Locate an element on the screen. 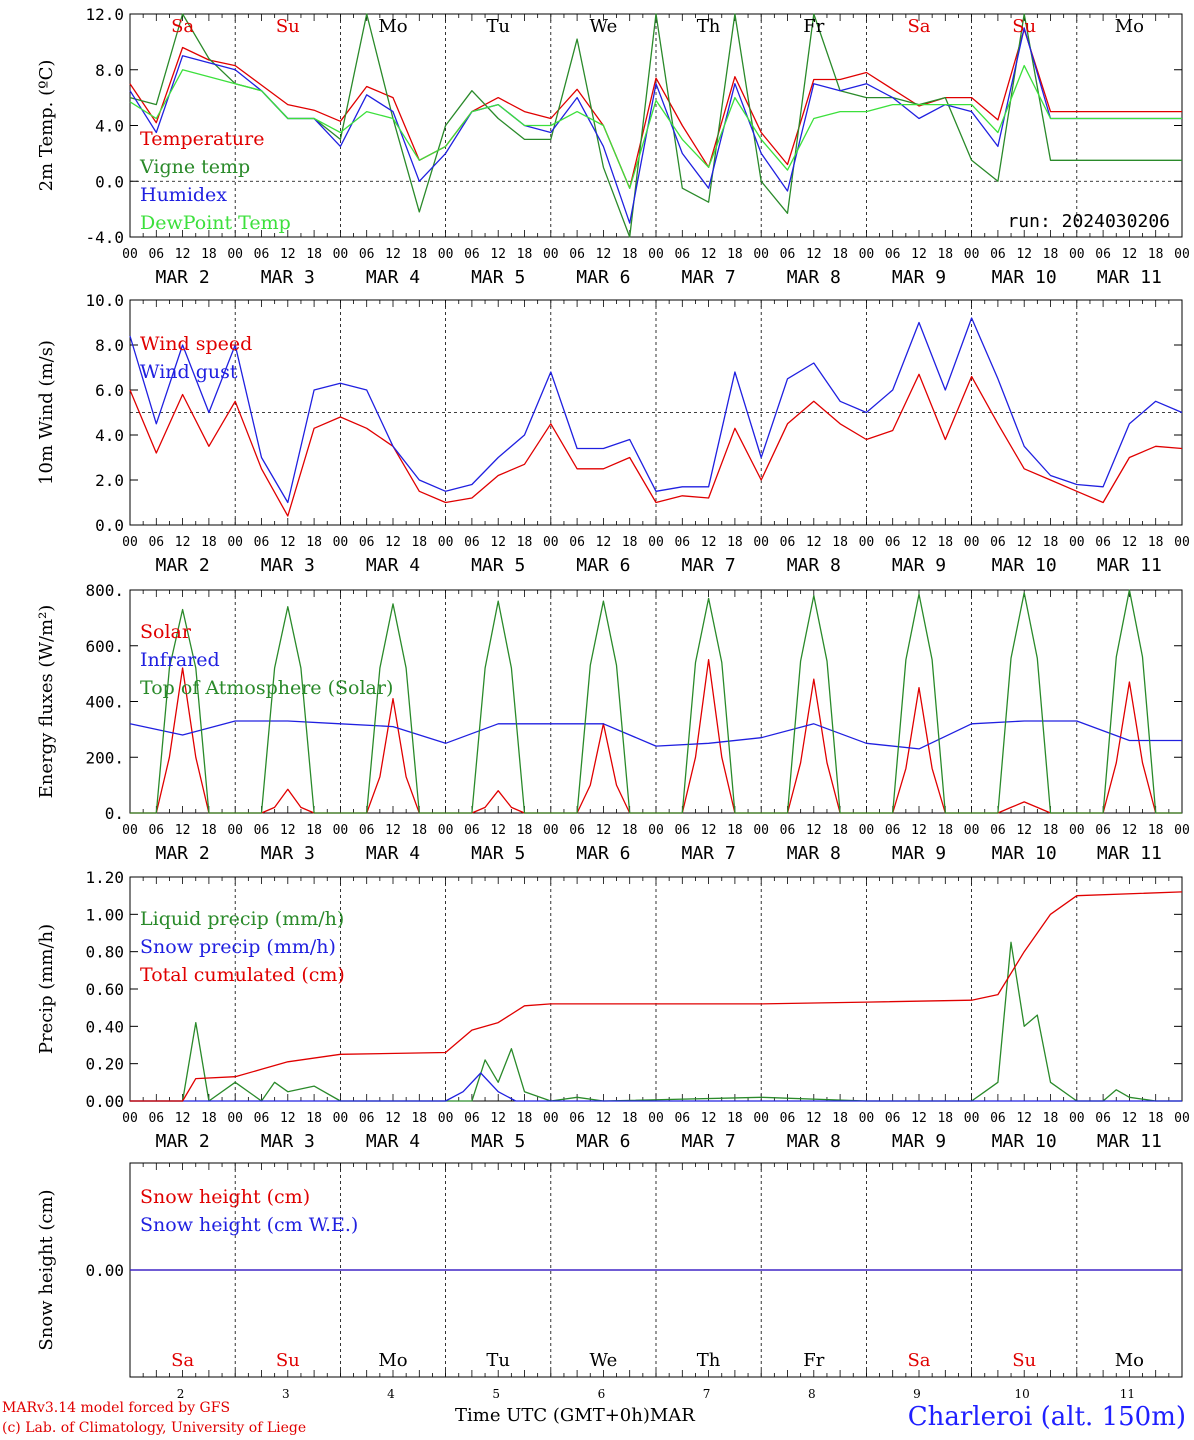 The image size is (1194, 1440). legend-entry: Snow precip (mm/h) is located at coordinates (238, 947).